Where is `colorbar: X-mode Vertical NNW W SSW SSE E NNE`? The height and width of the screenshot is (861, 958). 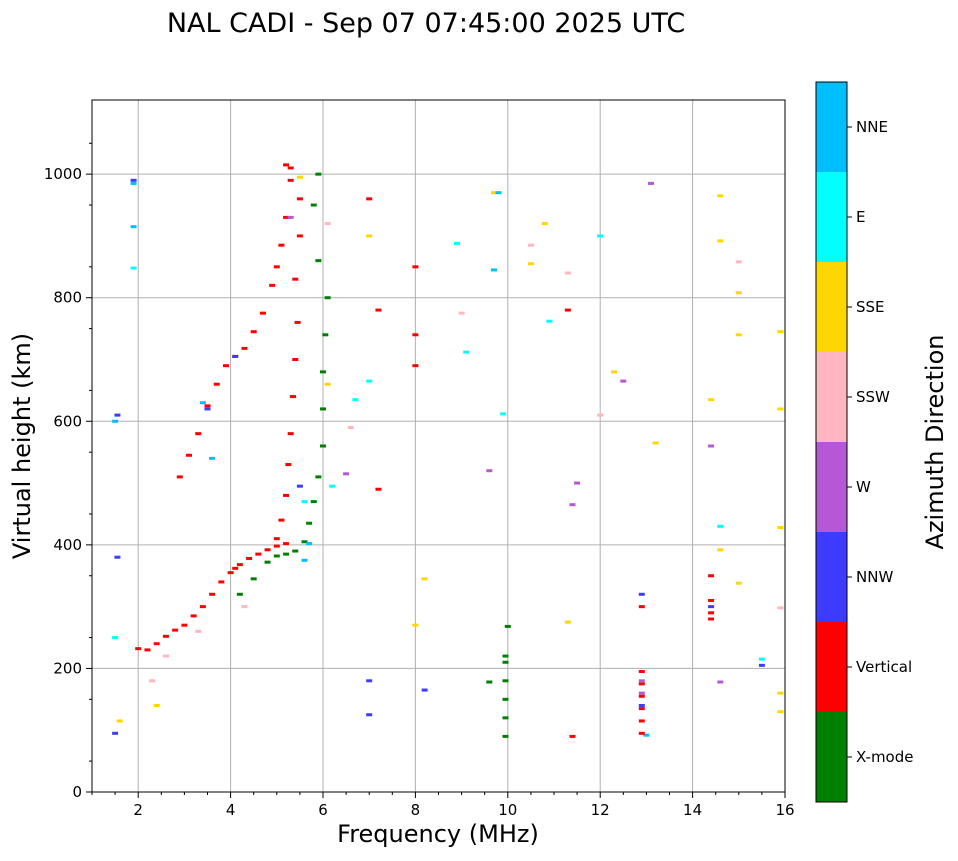
colorbar: X-mode Vertical NNW W SSW SSE E NNE is located at coordinates (864, 442).